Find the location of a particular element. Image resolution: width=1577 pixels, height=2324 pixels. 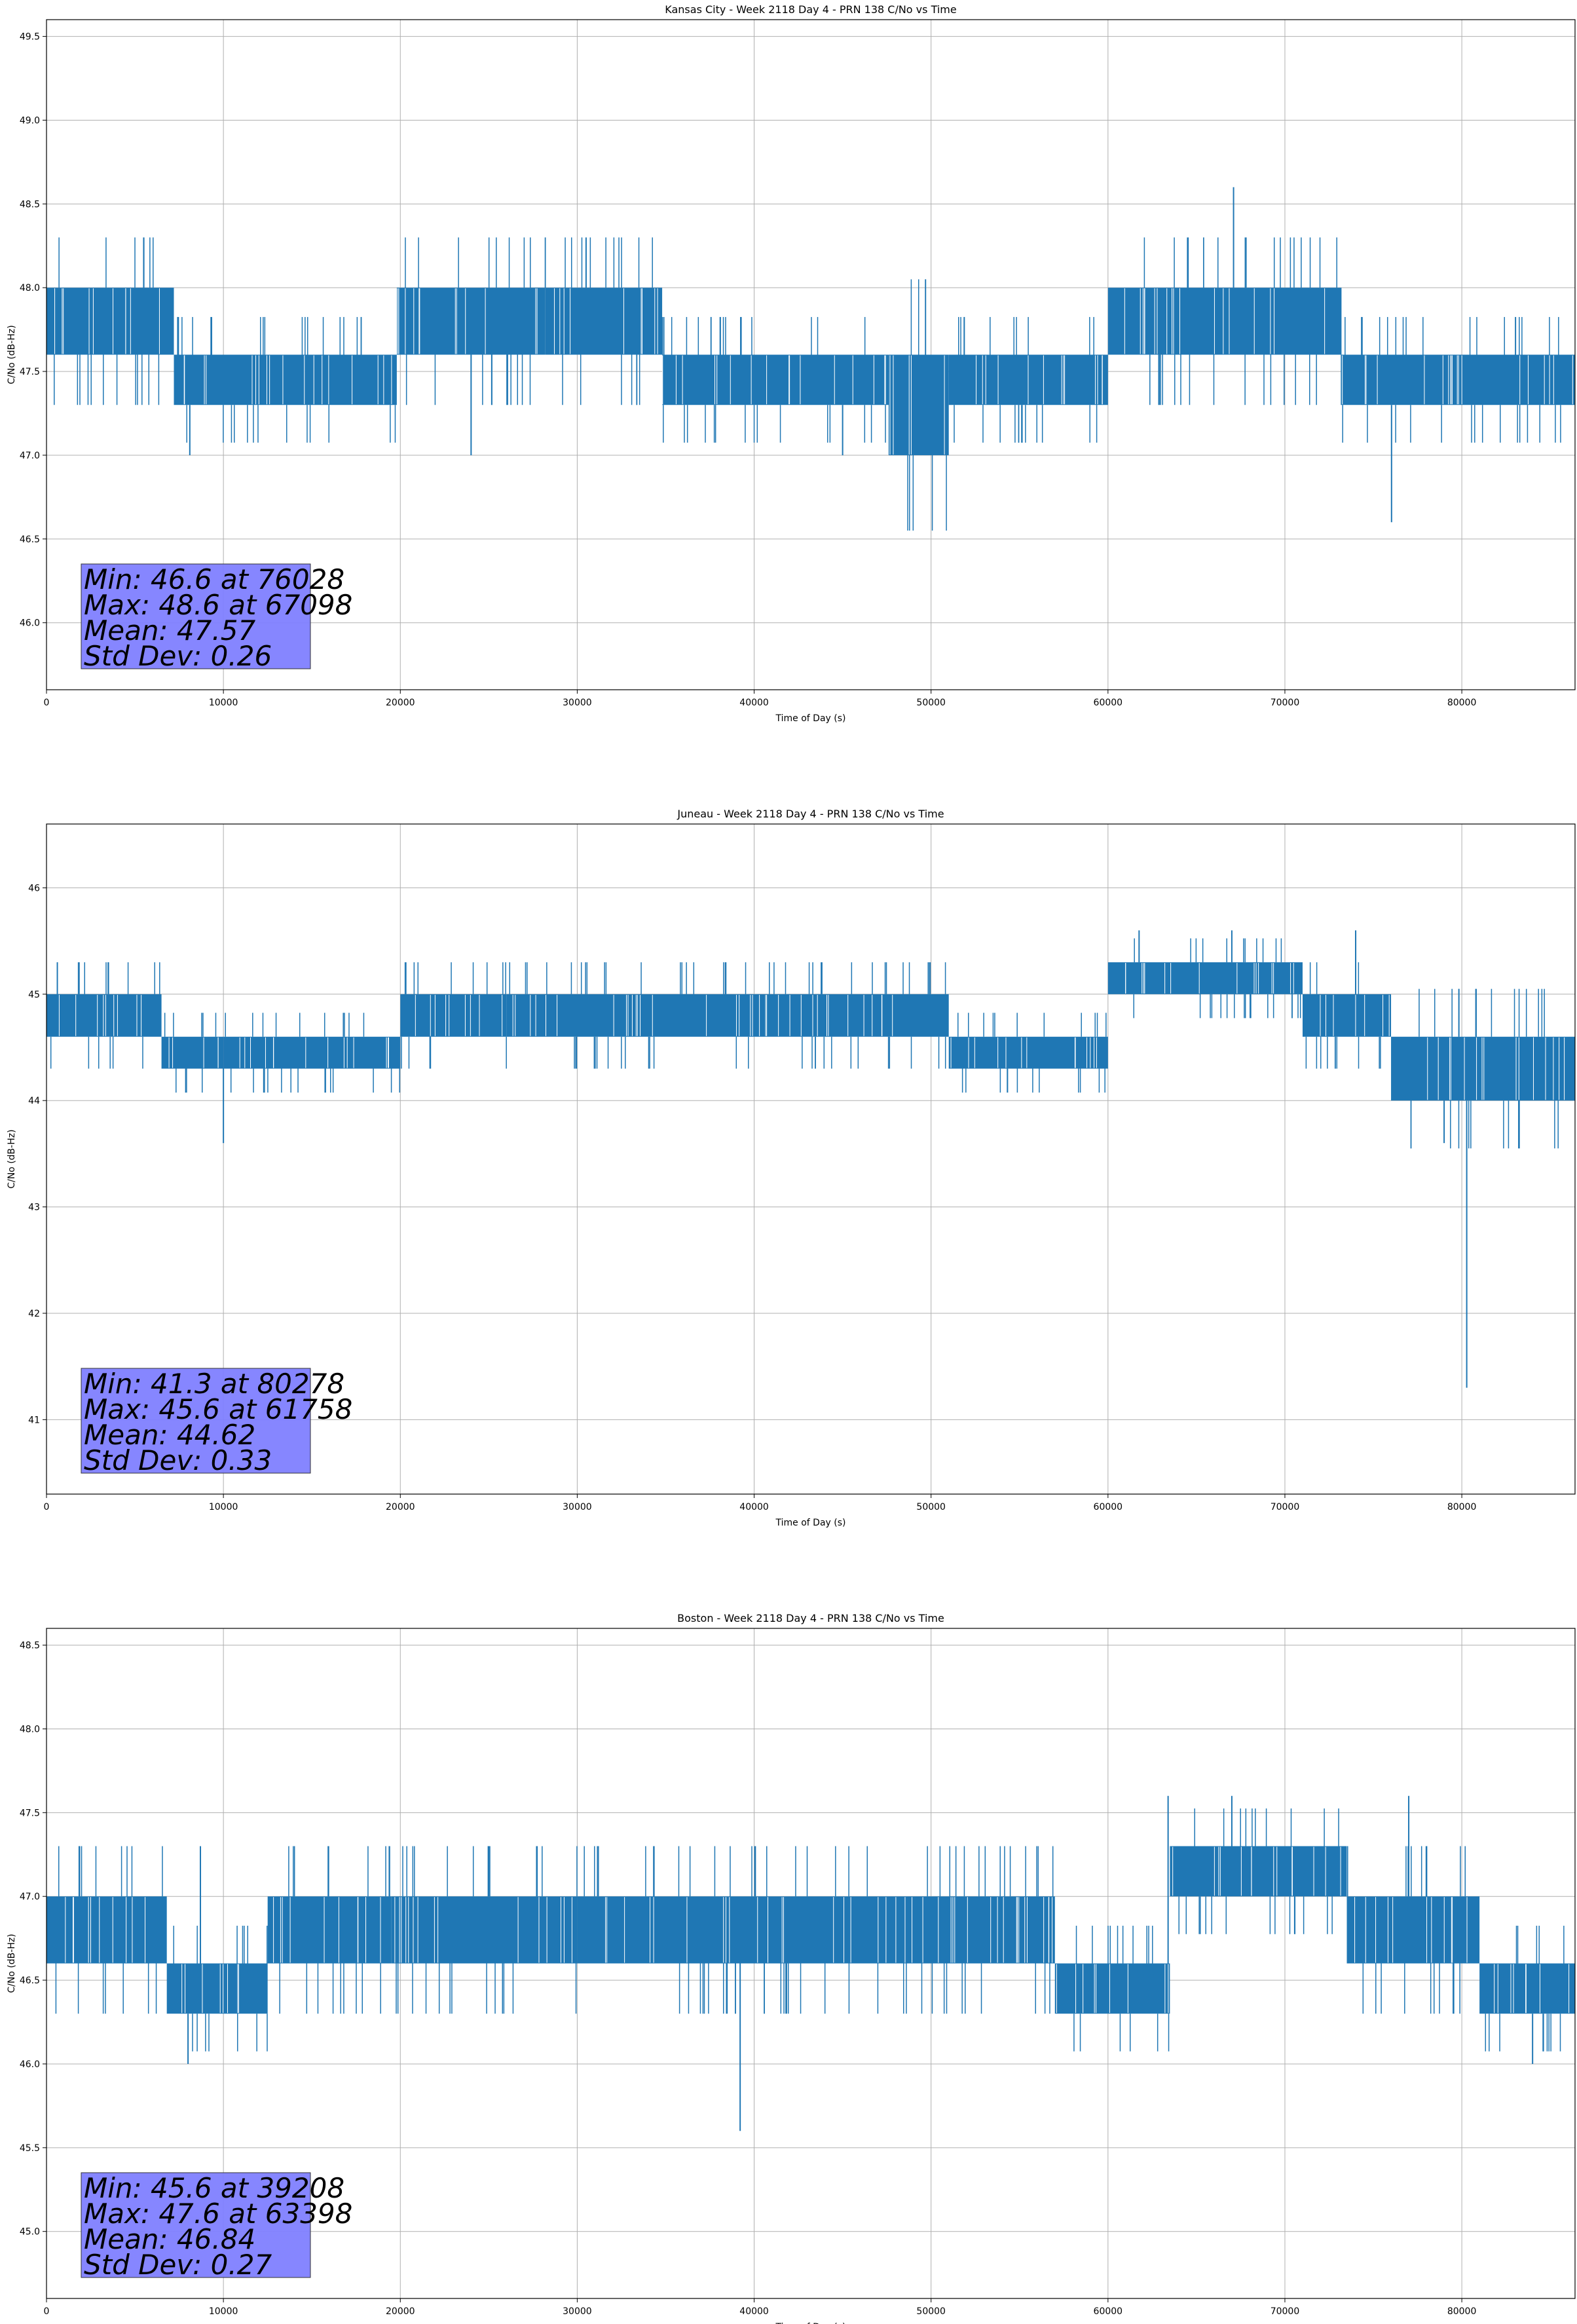

stats-line: Std Dev: 0.27 is located at coordinates (178, 2265).